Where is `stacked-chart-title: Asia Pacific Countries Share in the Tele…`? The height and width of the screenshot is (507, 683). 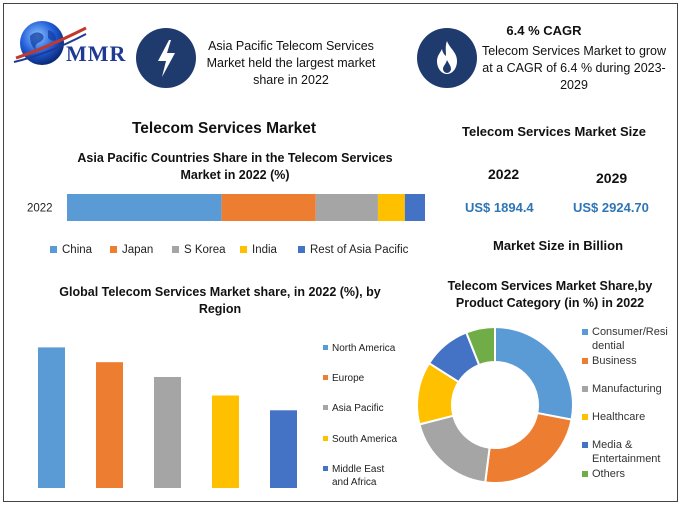 stacked-chart-title: Asia Pacific Countries Share in the Tele… is located at coordinates (235, 166).